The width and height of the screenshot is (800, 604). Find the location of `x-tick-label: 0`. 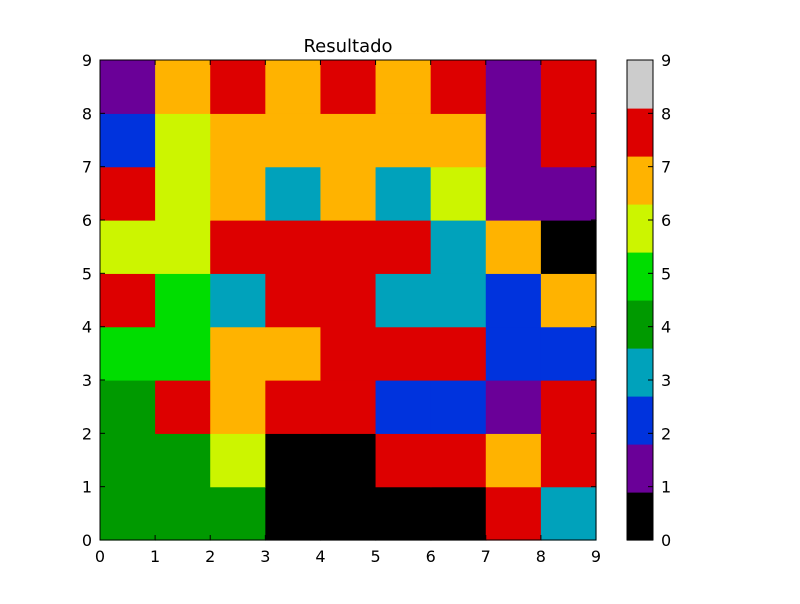

x-tick-label: 0 is located at coordinates (100, 556).